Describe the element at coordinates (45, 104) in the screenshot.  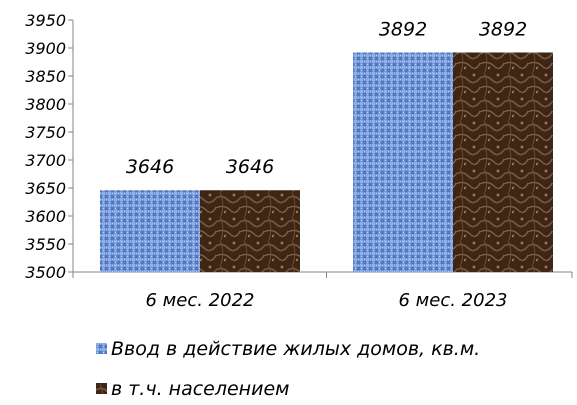
I see `y-tick-label: 3800` at that location.